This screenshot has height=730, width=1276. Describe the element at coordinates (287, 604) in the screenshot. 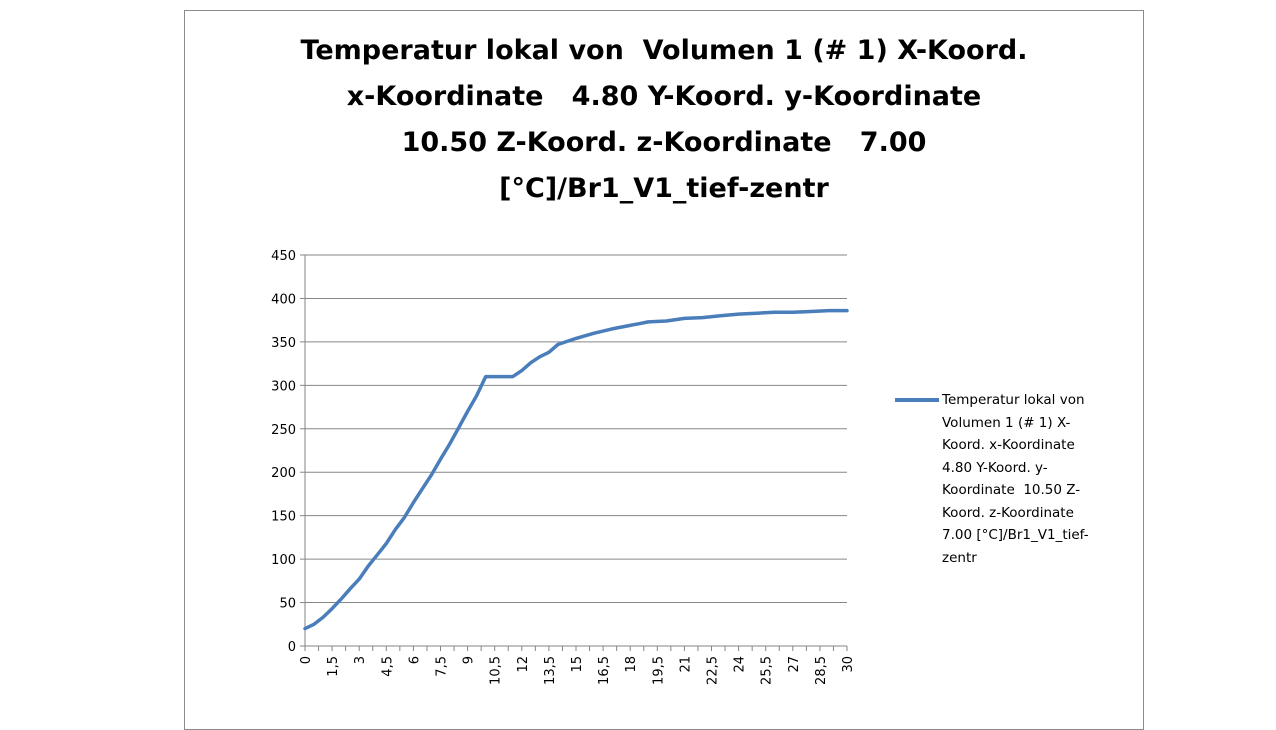

I see `y-tick-label: 50` at that location.